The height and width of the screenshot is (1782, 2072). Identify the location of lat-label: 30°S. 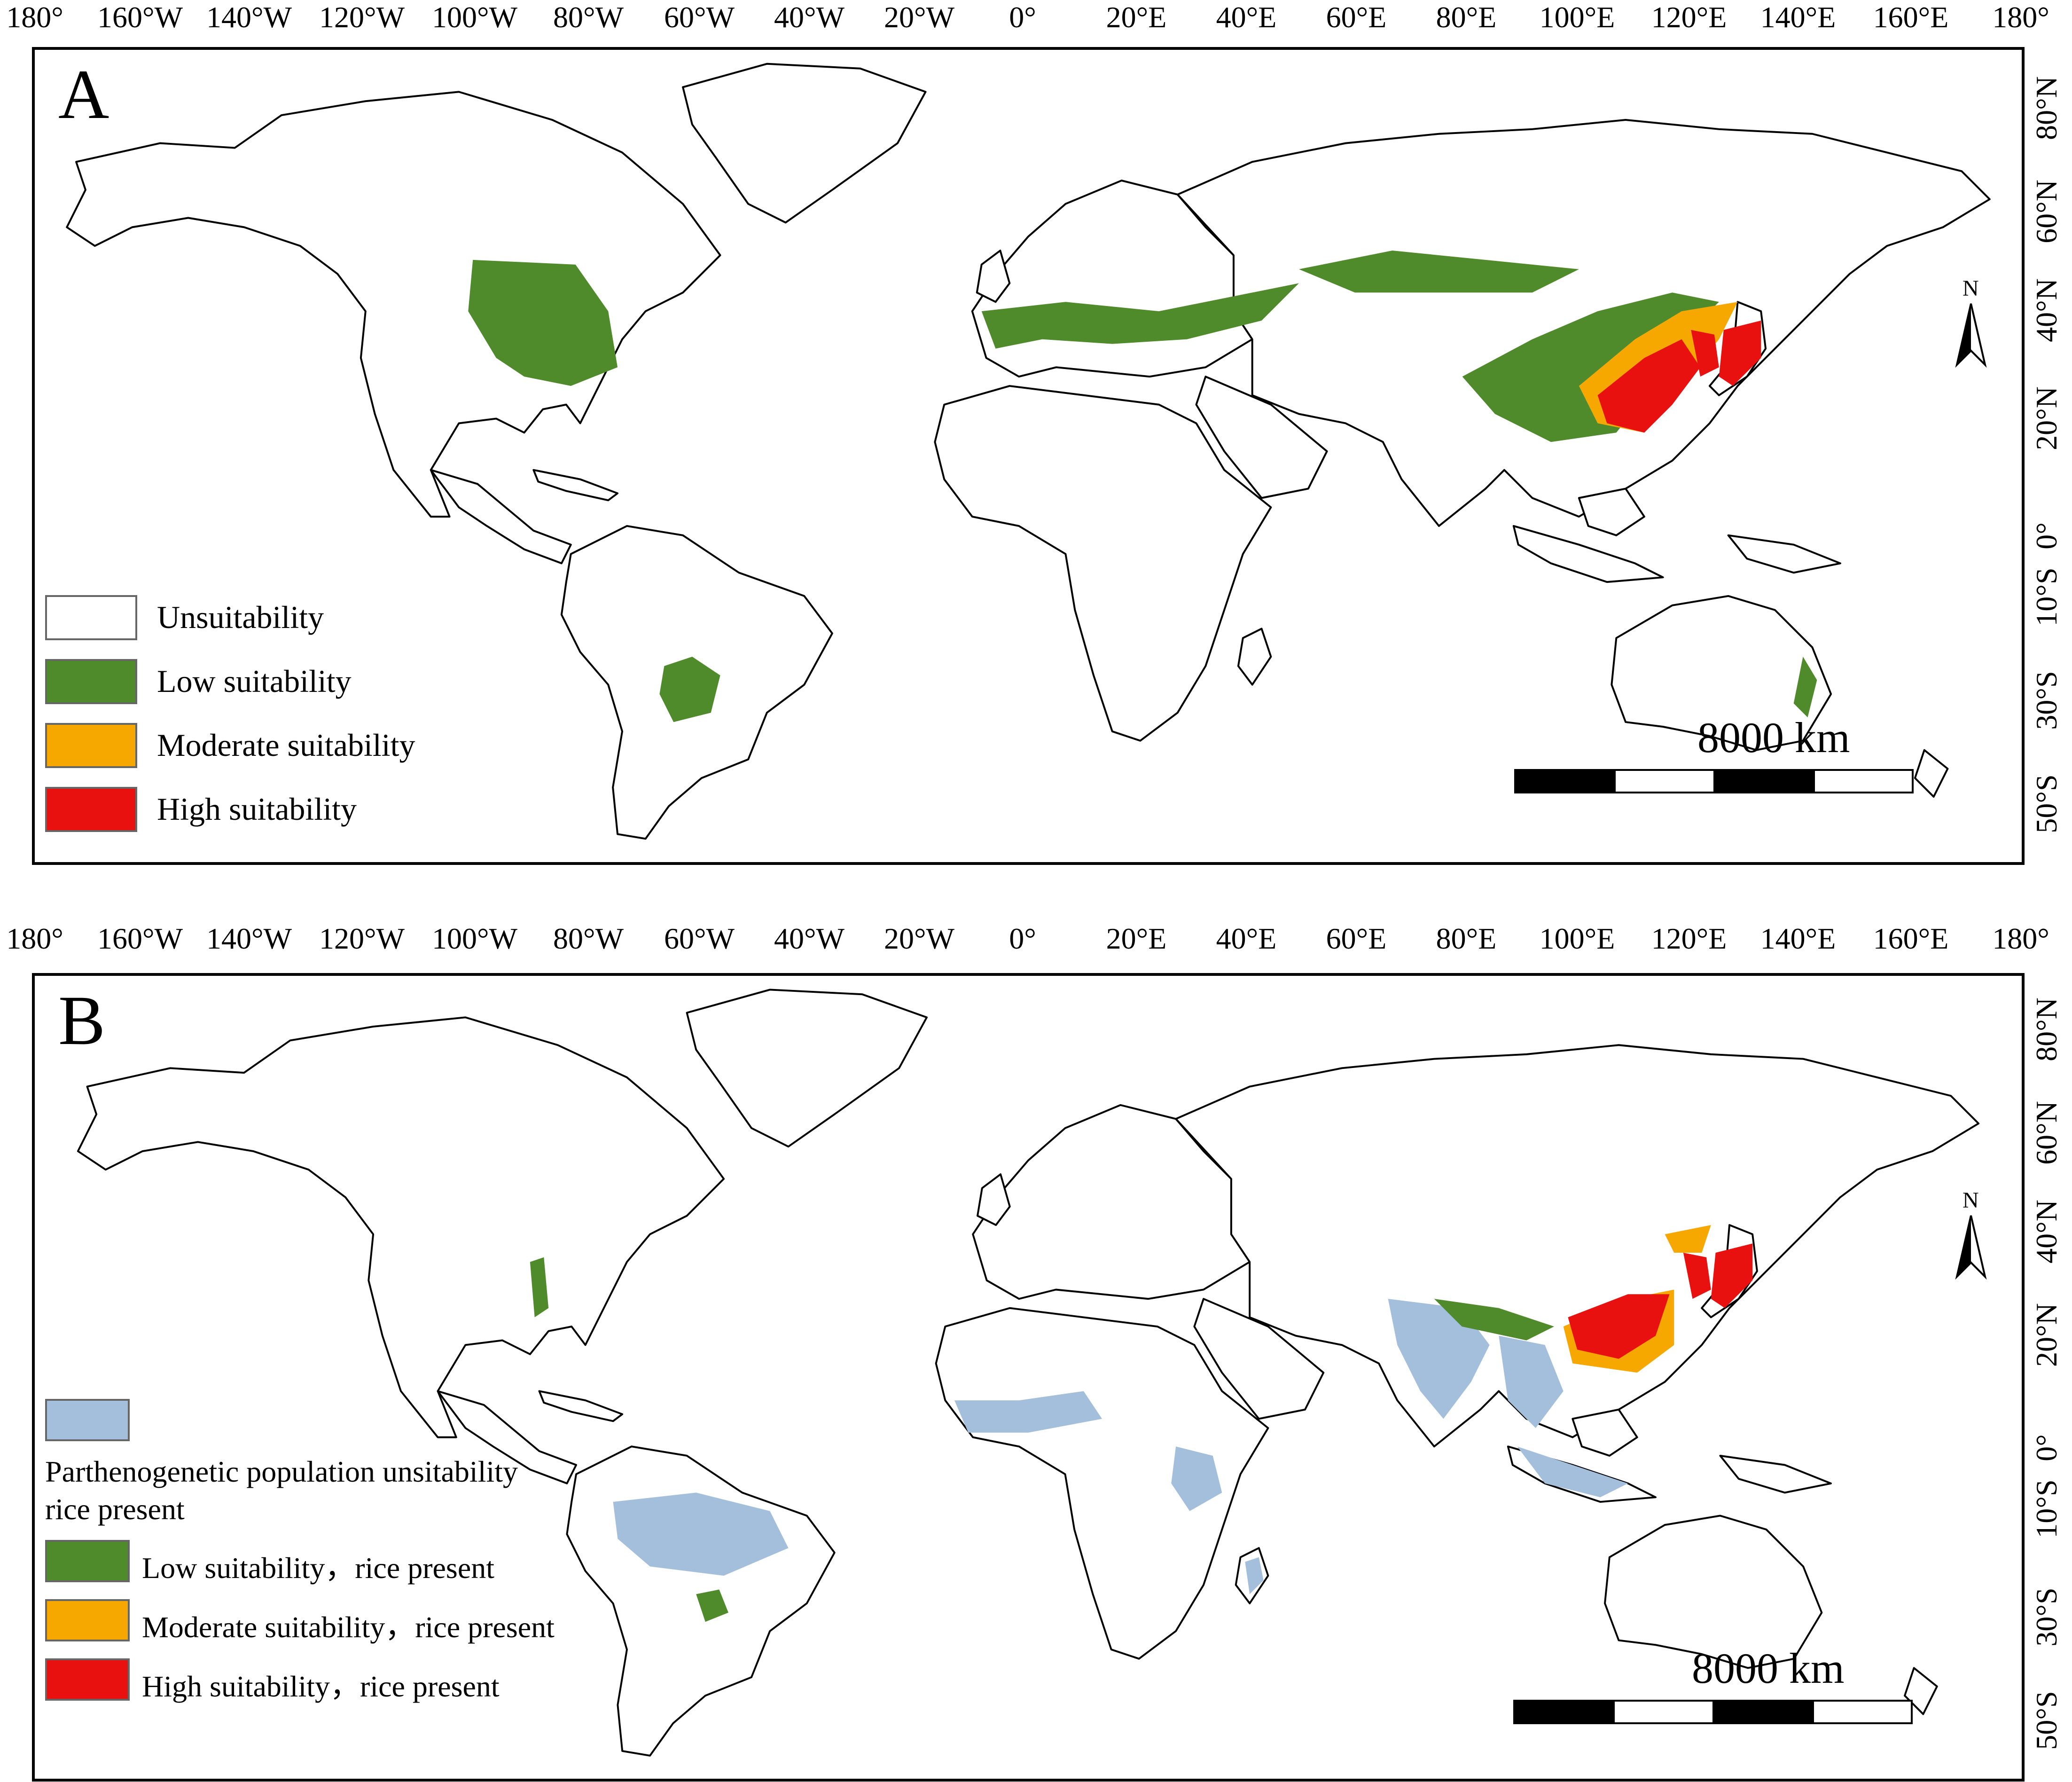
(2046, 700).